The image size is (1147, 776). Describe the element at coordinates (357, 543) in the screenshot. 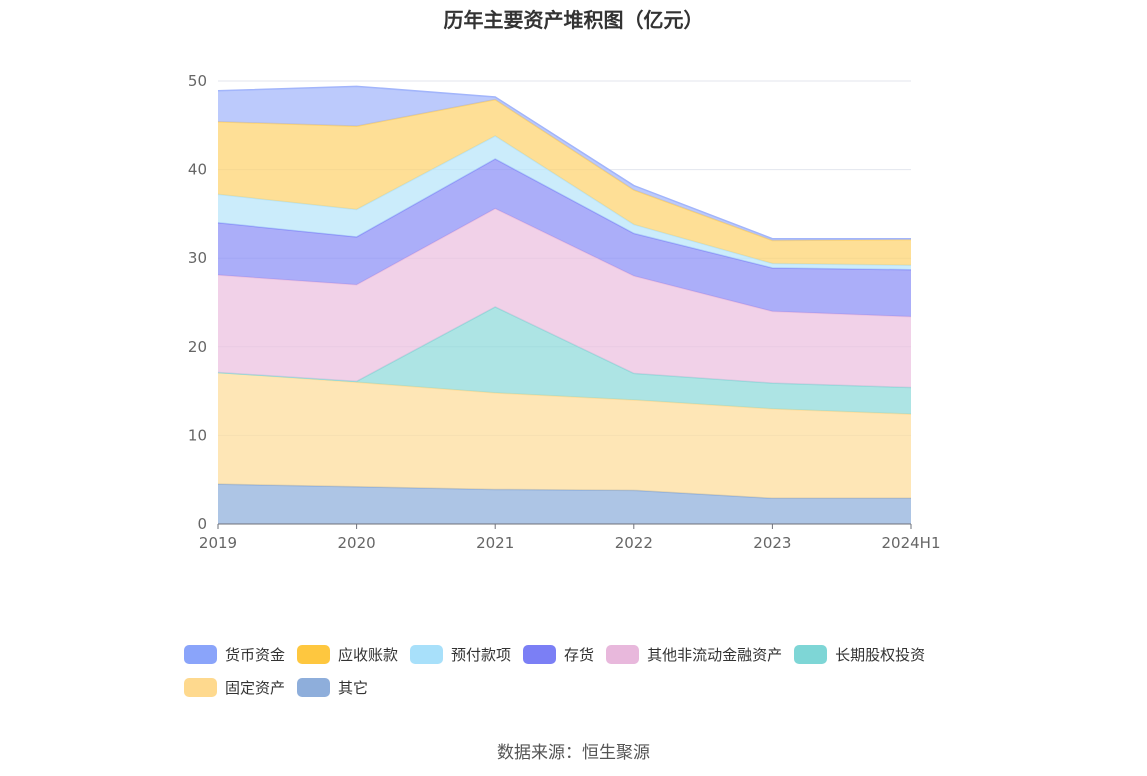

I see `x-tick-label: 2020` at that location.